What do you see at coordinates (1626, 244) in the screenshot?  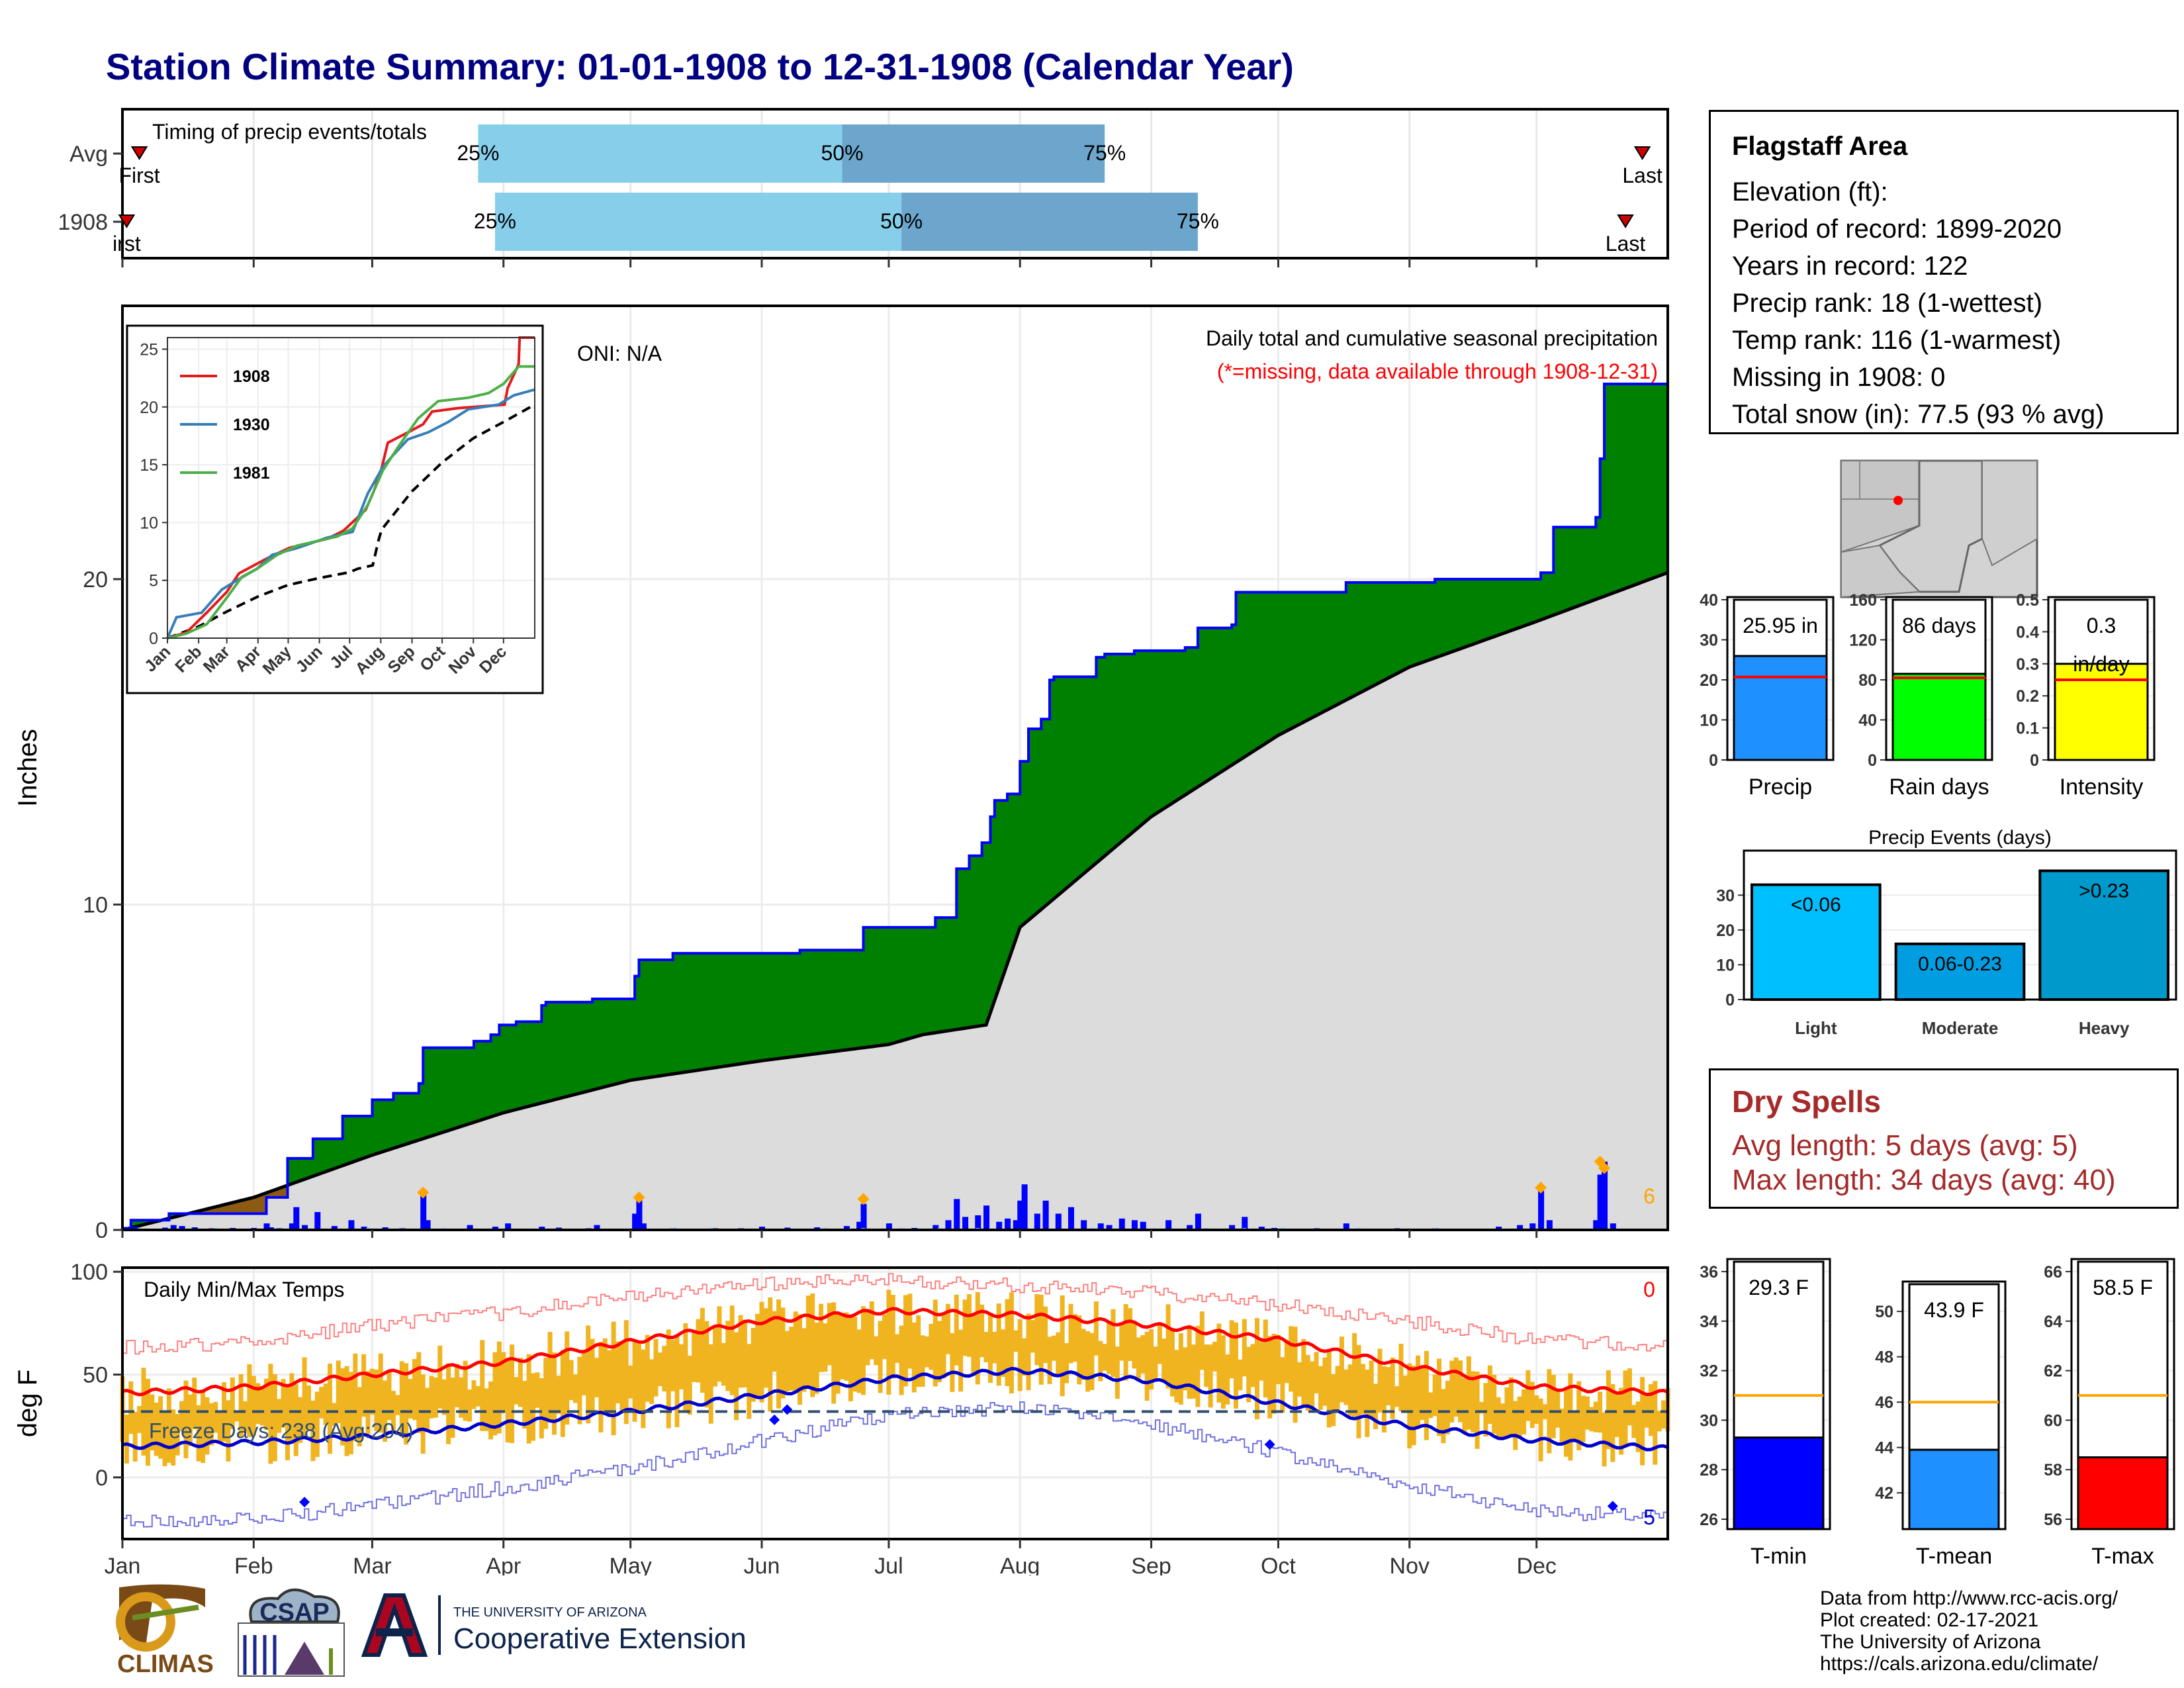 I see `last-event-label: Last` at bounding box center [1626, 244].